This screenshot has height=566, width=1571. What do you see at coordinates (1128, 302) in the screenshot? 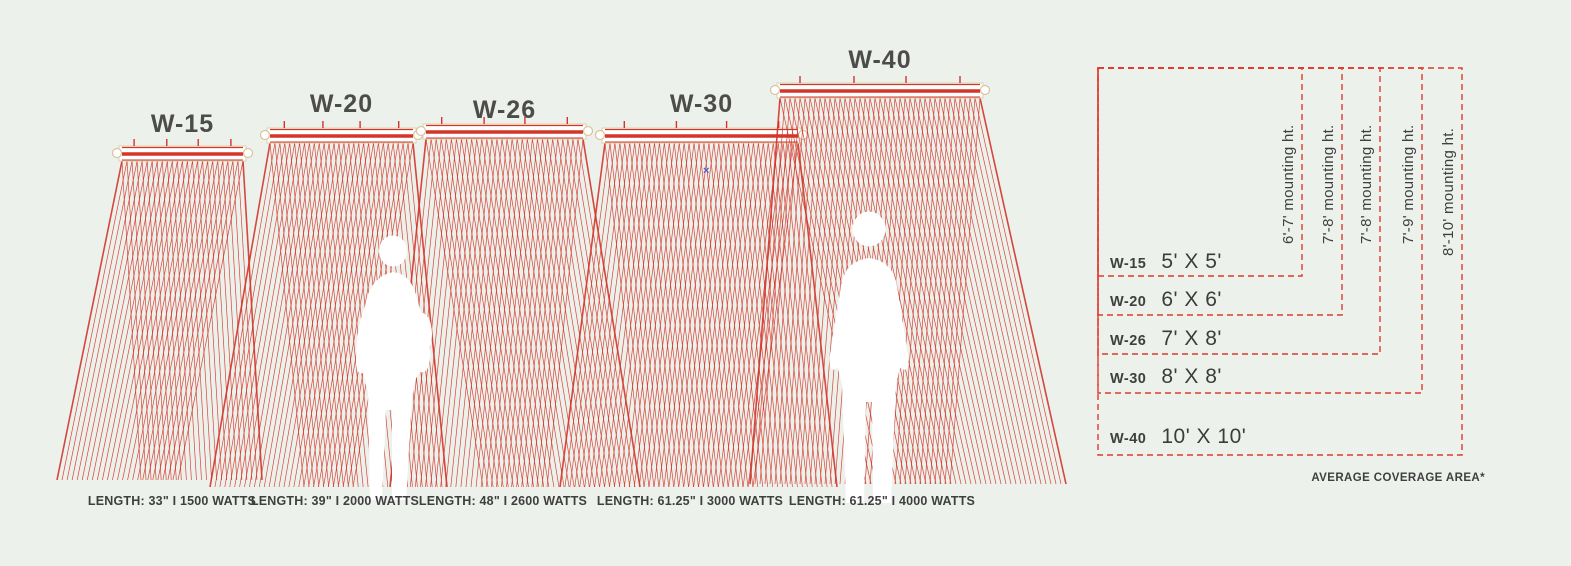
I see `model-cell: W-20` at bounding box center [1128, 302].